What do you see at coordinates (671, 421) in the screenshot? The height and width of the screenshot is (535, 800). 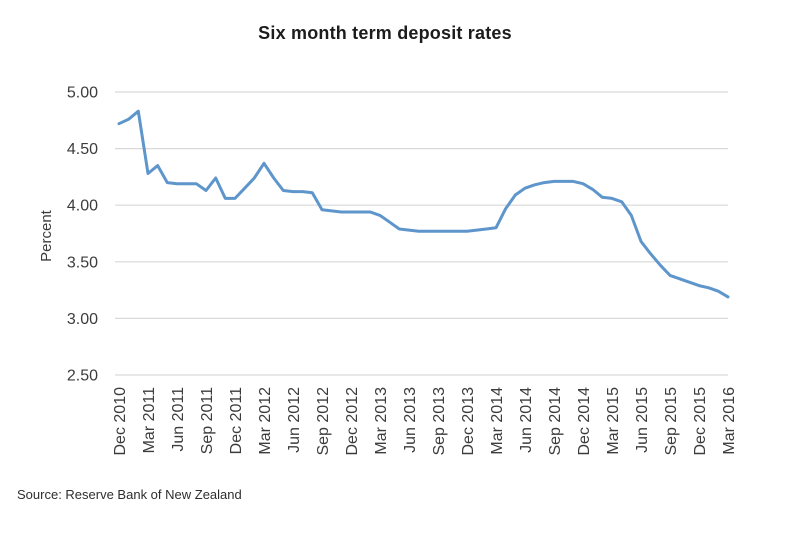 I see `x-tick-label: Sep 2015` at bounding box center [671, 421].